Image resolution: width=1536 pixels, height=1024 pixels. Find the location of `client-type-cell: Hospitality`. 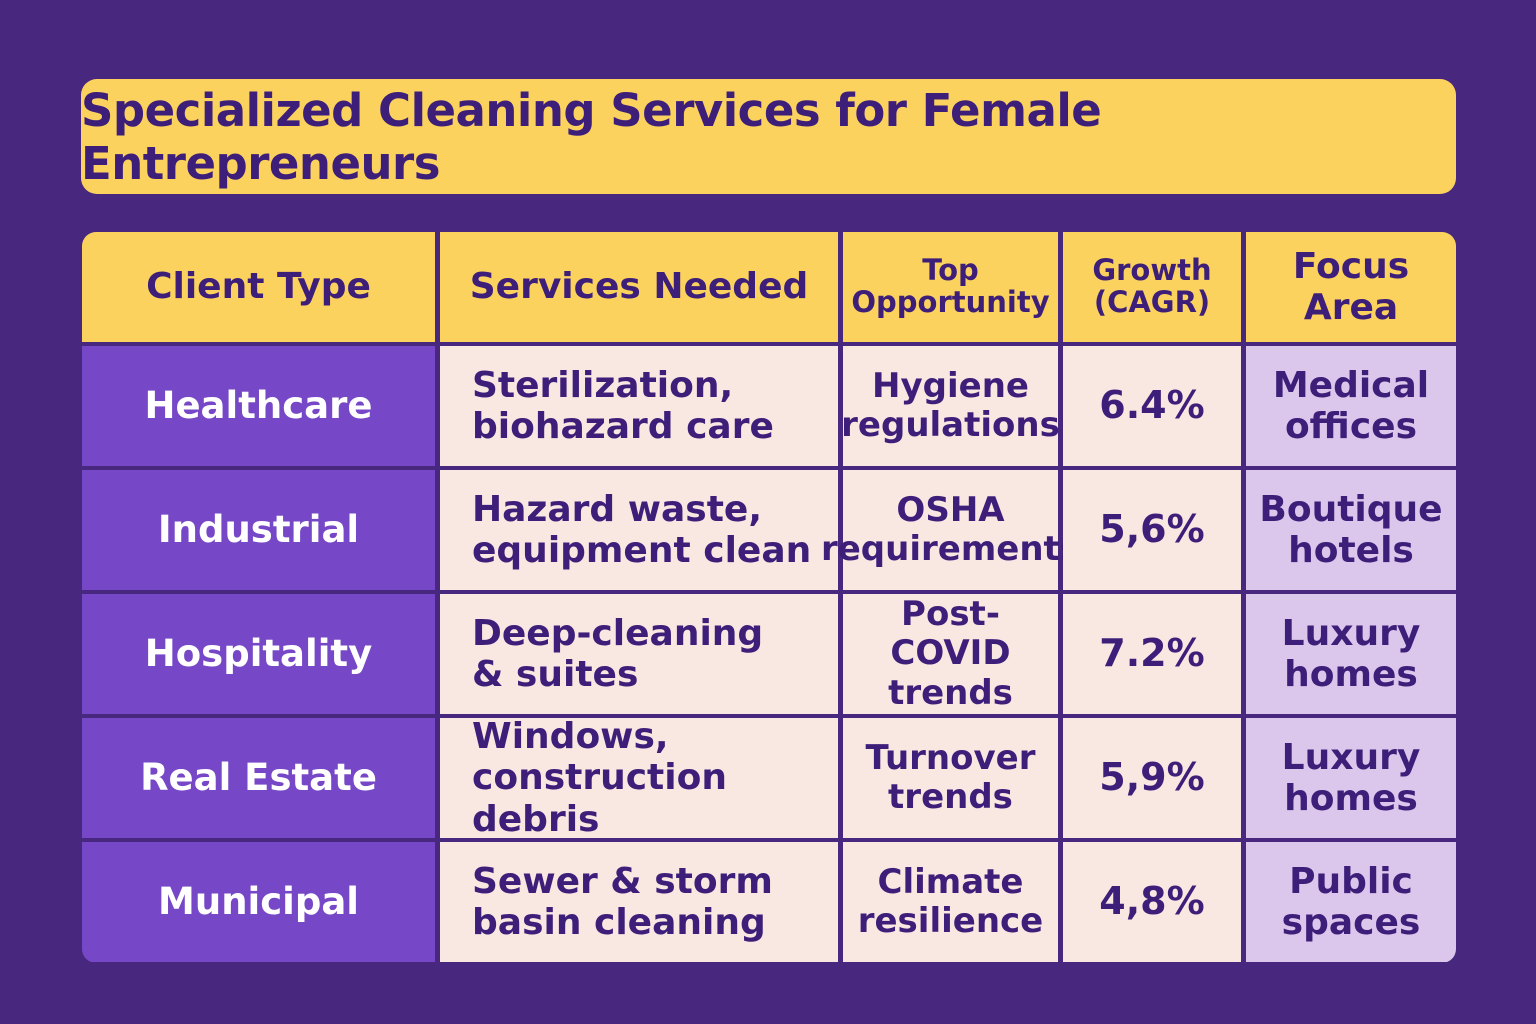

client-type-cell: Hospitality is located at coordinates (258, 654).